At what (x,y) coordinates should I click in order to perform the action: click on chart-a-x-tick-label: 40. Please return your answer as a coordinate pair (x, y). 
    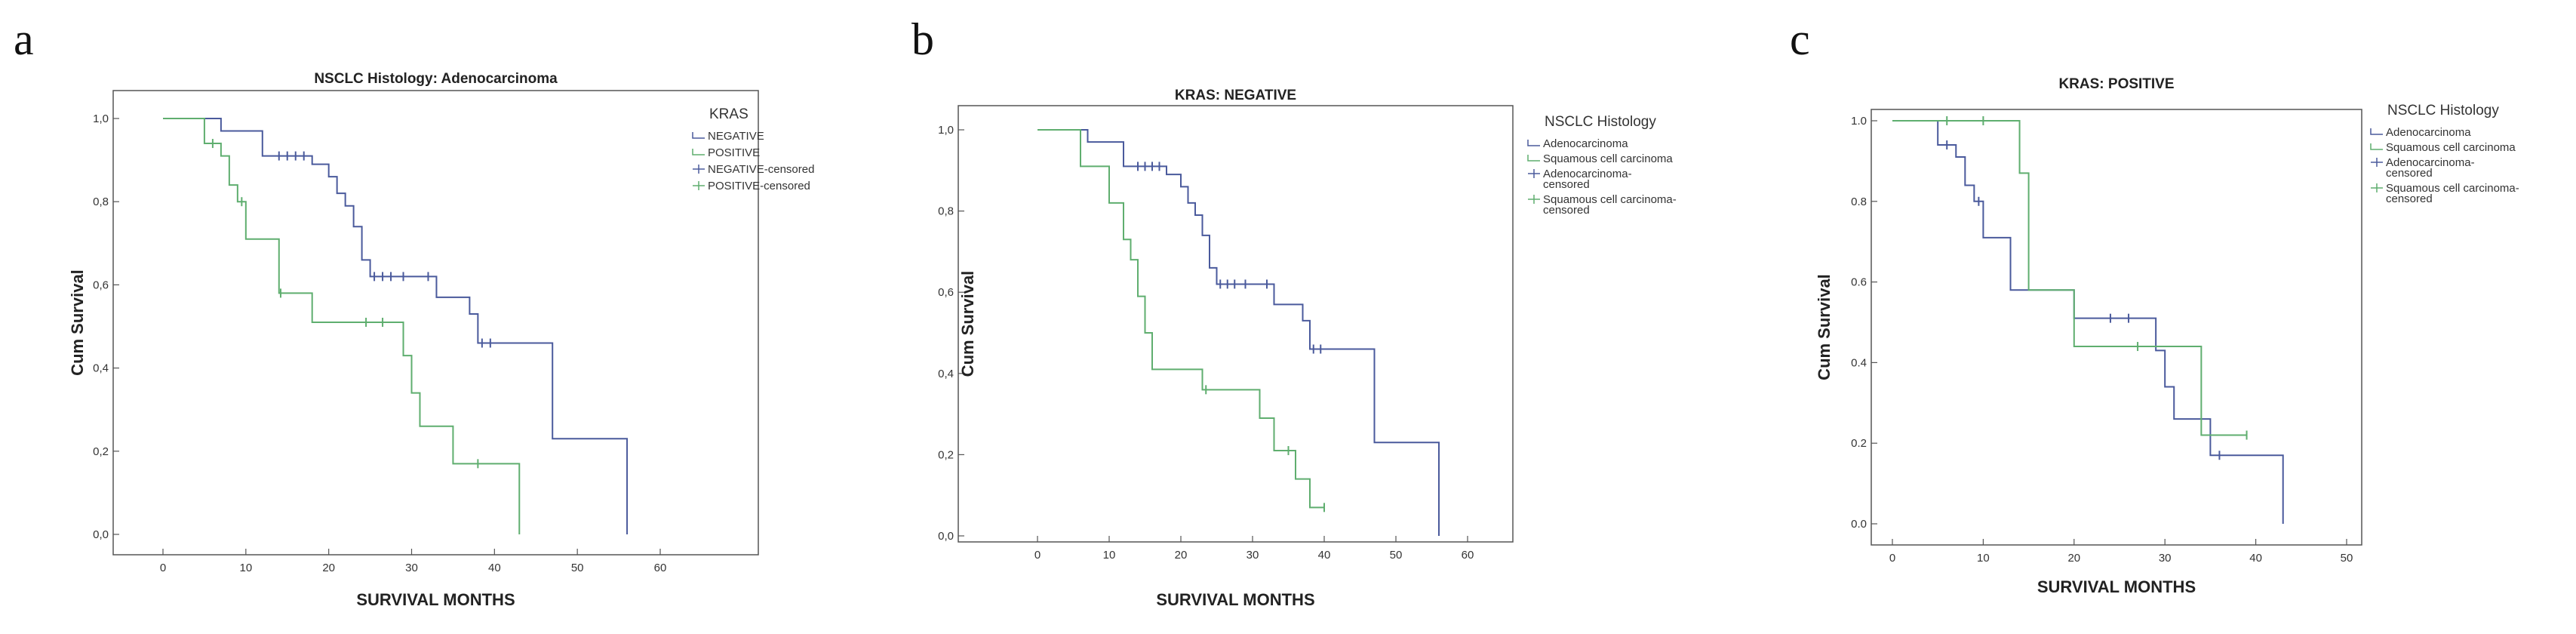
    Looking at the image, I should click on (494, 568).